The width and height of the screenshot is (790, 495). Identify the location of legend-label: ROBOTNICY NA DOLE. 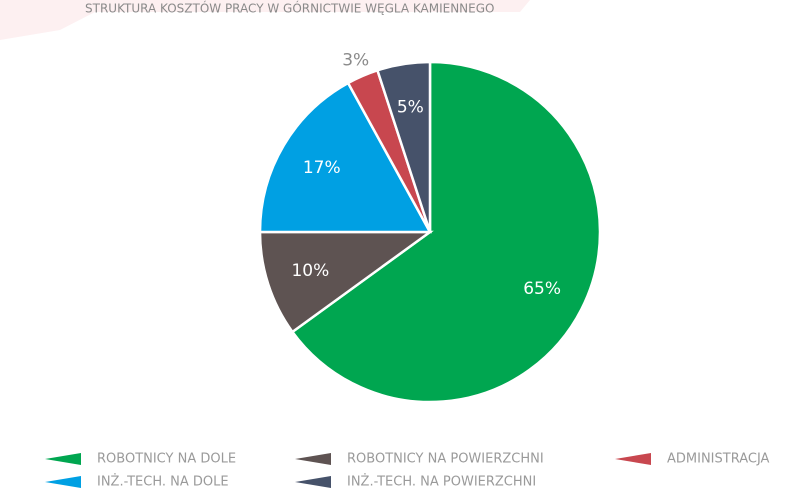
(166, 459).